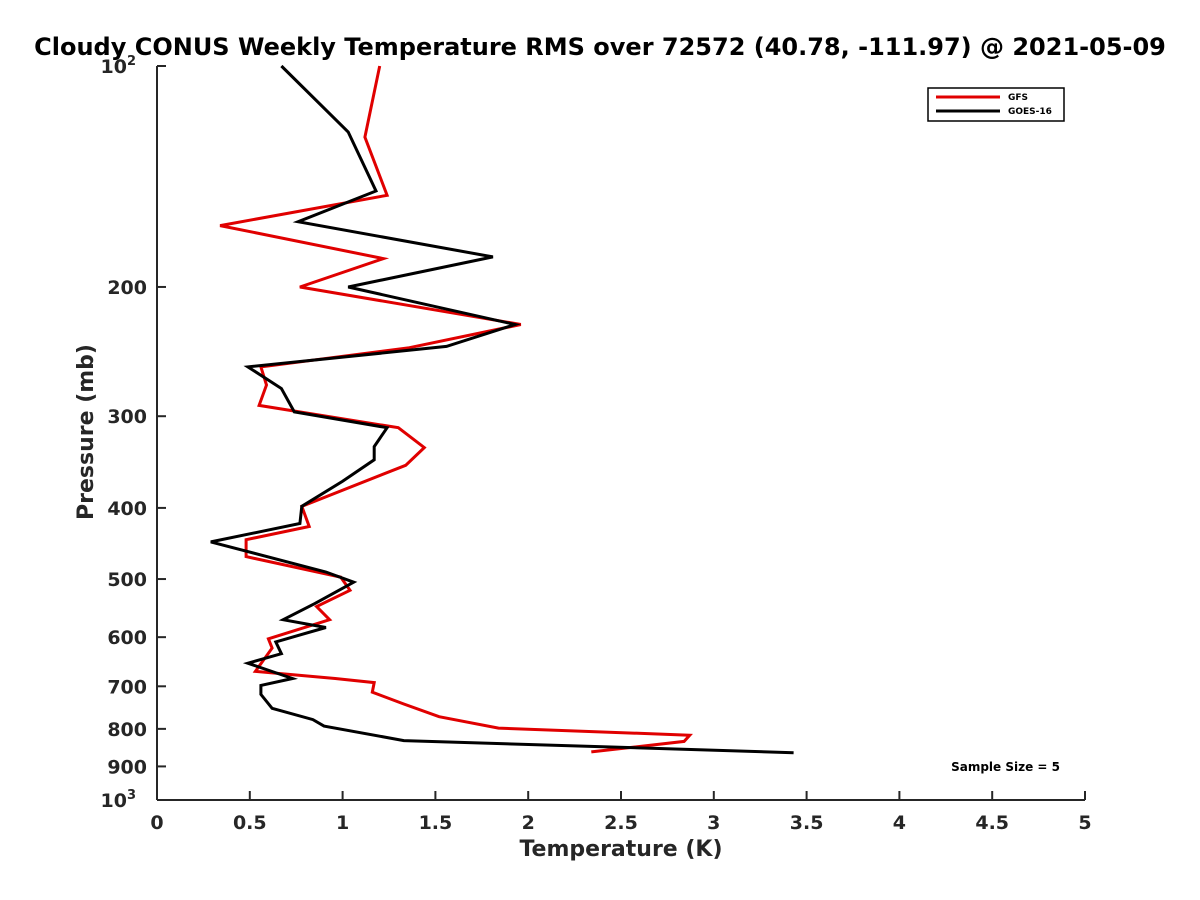 This screenshot has width=1200, height=900. What do you see at coordinates (156, 823) in the screenshot?
I see `x-tick-label: 0` at bounding box center [156, 823].